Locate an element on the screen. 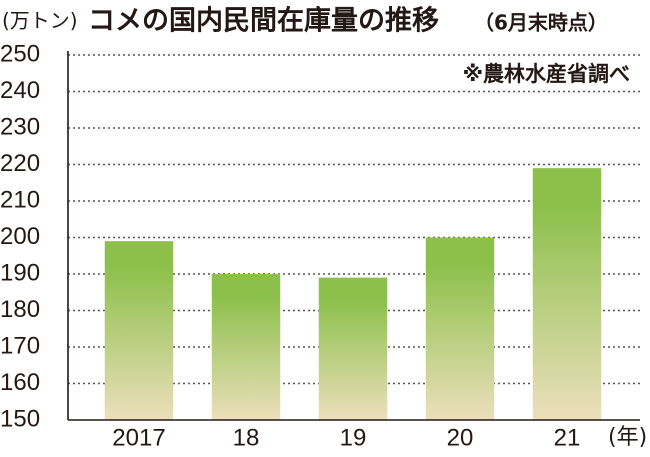 The image size is (650, 457). x-tick-label: 18 is located at coordinates (246, 437).